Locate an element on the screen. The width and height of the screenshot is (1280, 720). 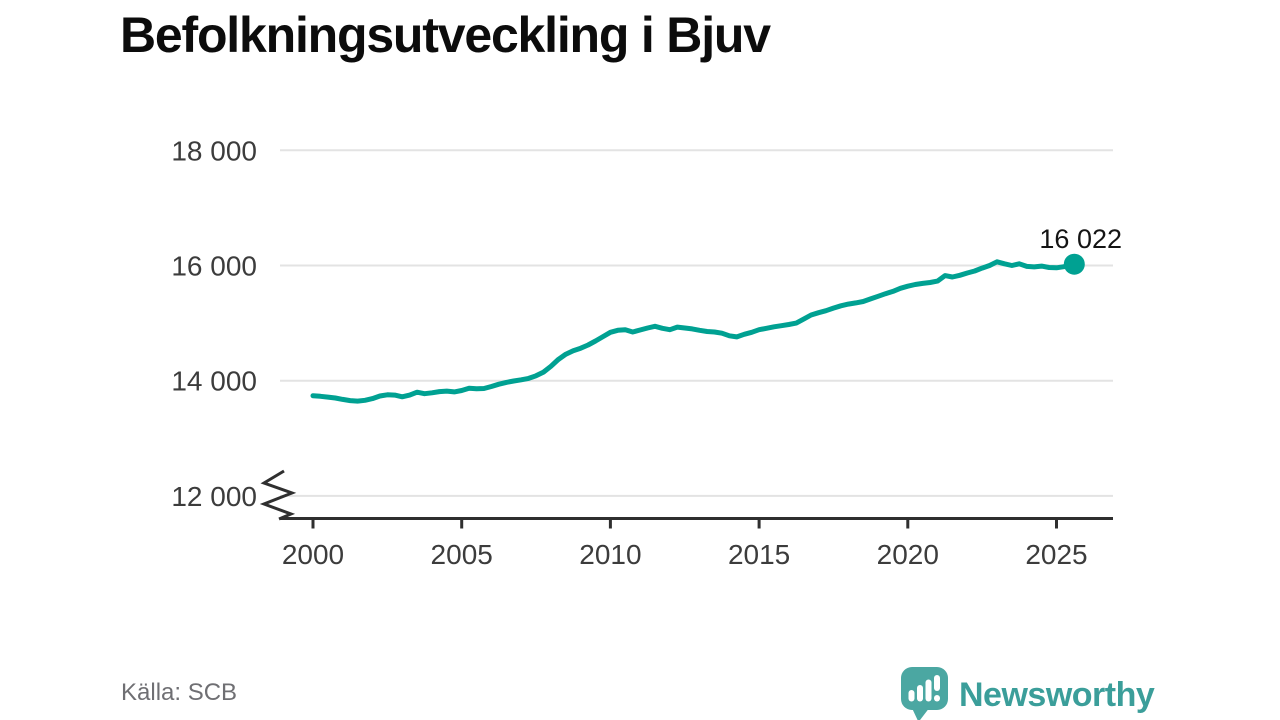
source-caption: Källa: SCB is located at coordinates (179, 692).